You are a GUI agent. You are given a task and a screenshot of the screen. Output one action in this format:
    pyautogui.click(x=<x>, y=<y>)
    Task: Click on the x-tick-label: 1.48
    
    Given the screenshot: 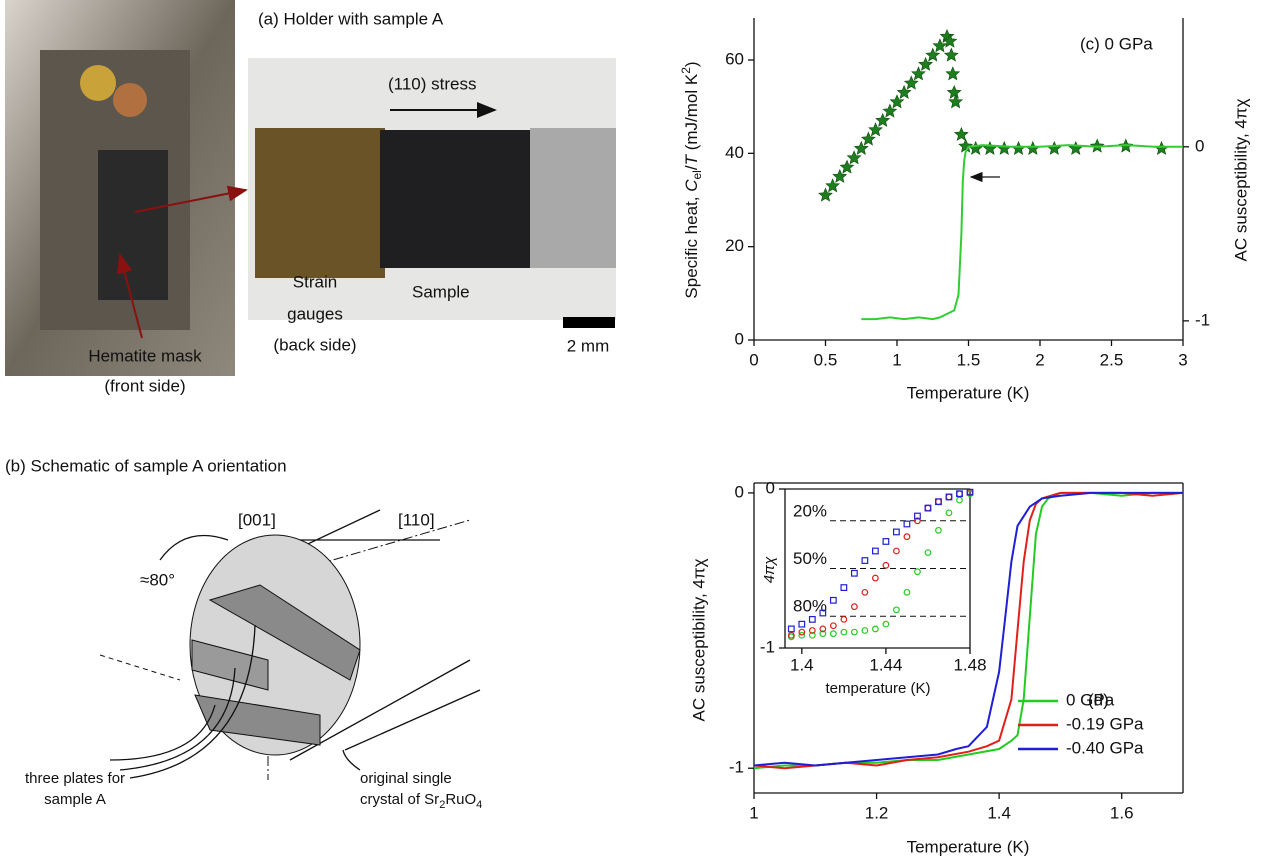 What is the action you would take?
    pyautogui.click(x=969, y=664)
    